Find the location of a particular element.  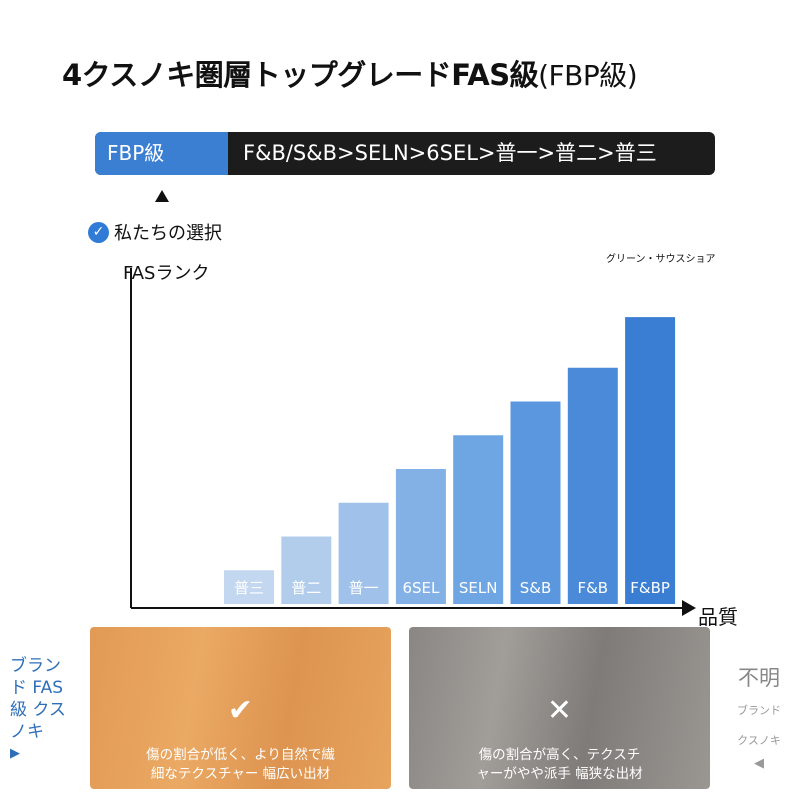

bar-label-5: SELN is located at coordinates (478, 588).